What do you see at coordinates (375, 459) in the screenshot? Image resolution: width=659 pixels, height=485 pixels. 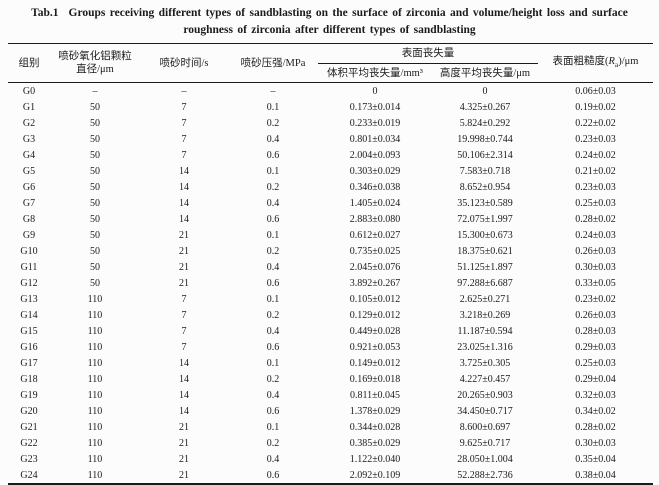 I see `table-cell: 1.122±0.040` at bounding box center [375, 459].